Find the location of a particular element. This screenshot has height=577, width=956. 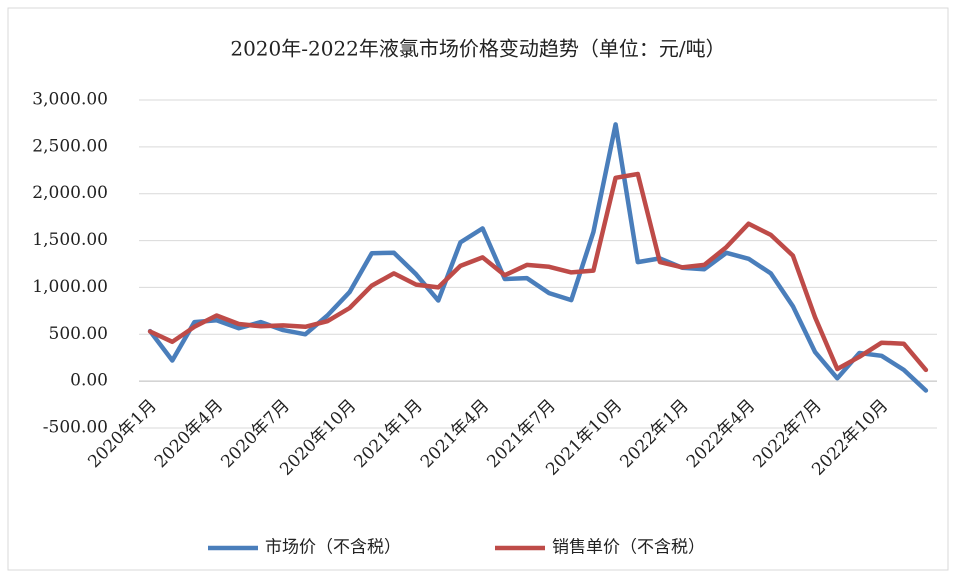

y-tick-label: -500.00 is located at coordinates (75, 428).